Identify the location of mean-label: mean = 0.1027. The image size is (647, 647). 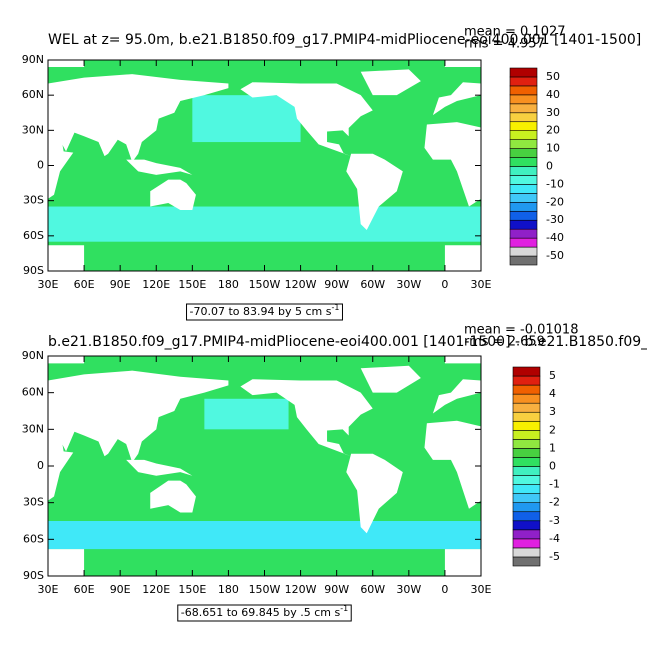
(515, 32).